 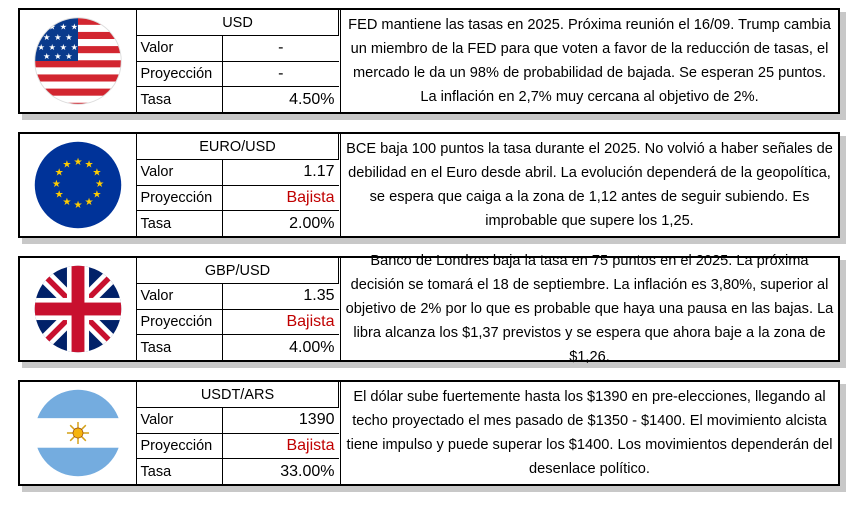 I want to click on pair-label: EURO/USD, so click(x=237, y=147).